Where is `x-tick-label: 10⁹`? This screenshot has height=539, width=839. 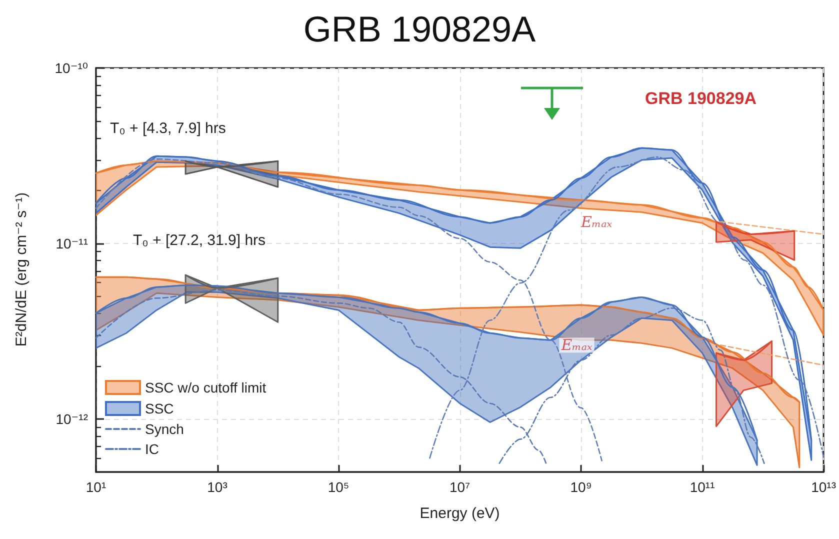
x-tick-label: 10⁹ is located at coordinates (581, 487).